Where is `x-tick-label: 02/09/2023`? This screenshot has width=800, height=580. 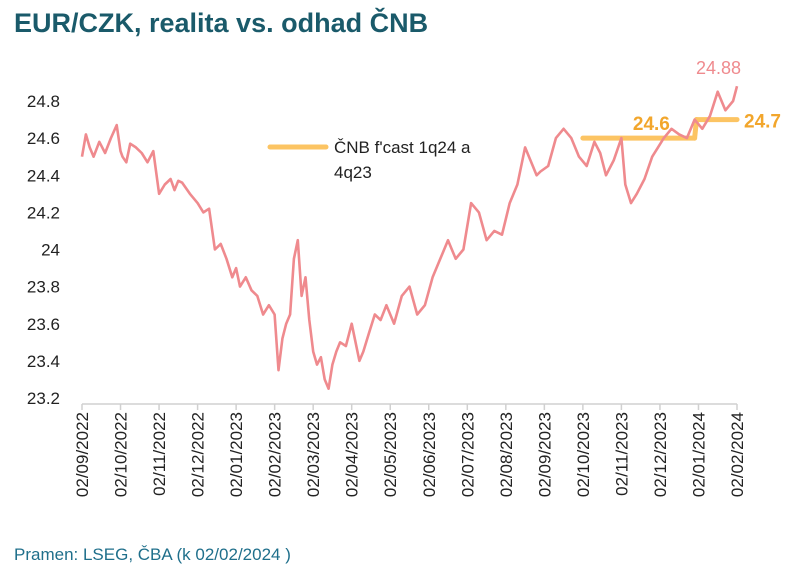
x-tick-label: 02/09/2023 is located at coordinates (544, 454).